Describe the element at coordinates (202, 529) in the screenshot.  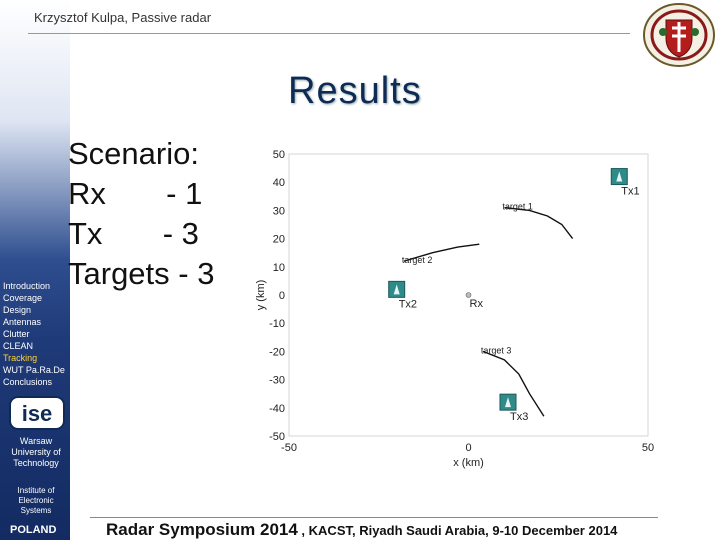
I see `footer-event: Radar Symposium 2014` at that location.